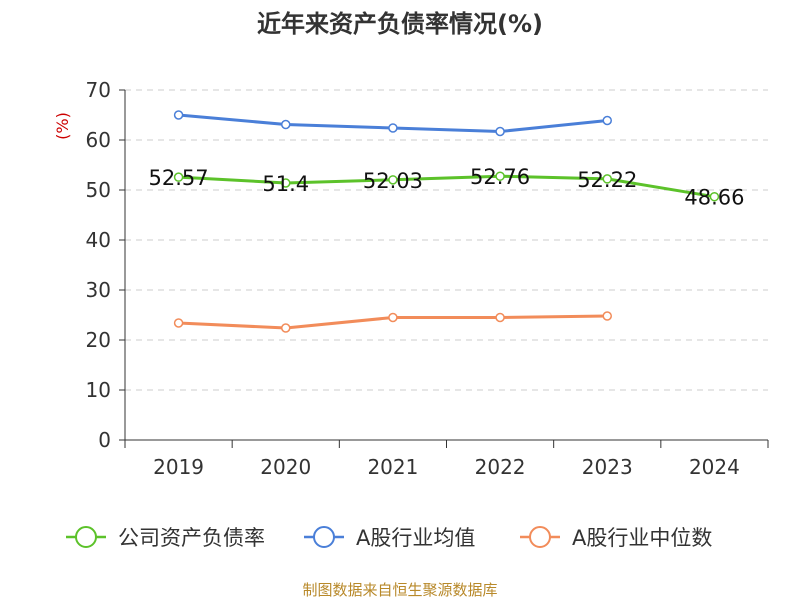 The image size is (800, 600). Describe the element at coordinates (285, 467) in the screenshot. I see `x-tick-label: 2020` at that location.